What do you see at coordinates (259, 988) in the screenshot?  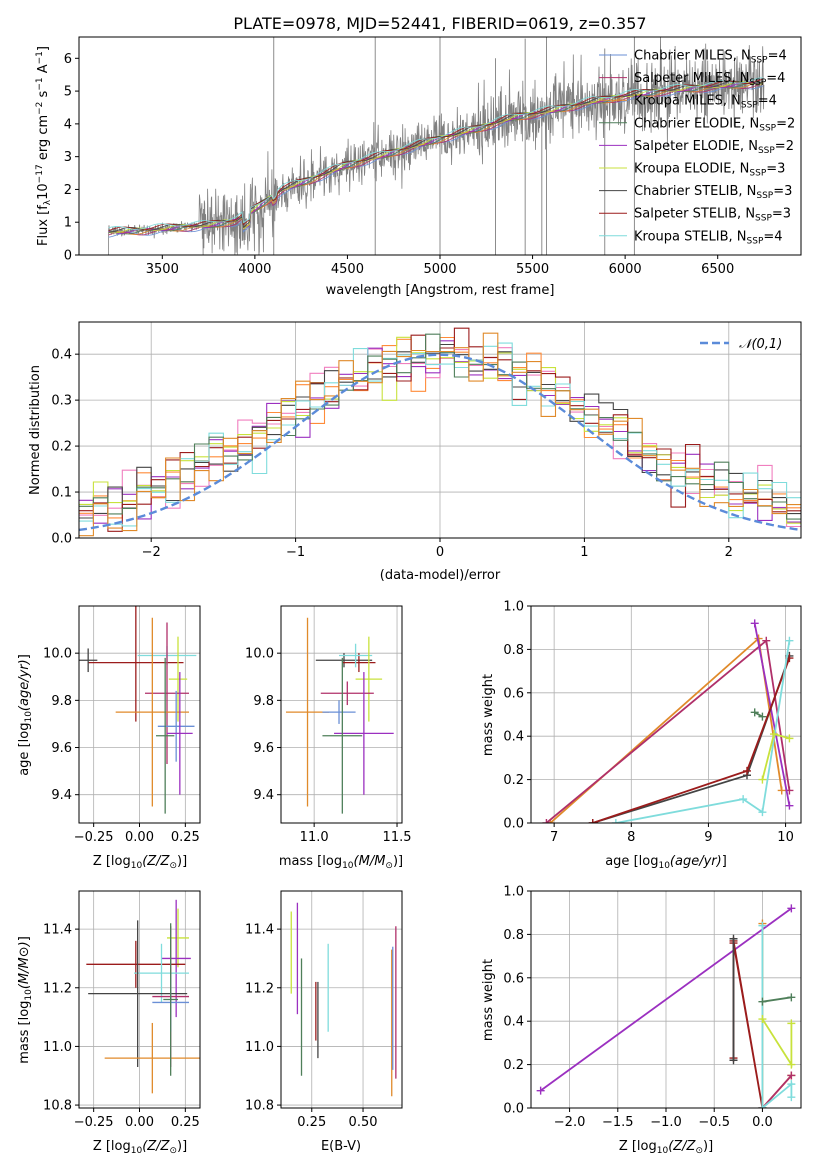 I see `y-tick-label: 11.2` at bounding box center [259, 988].